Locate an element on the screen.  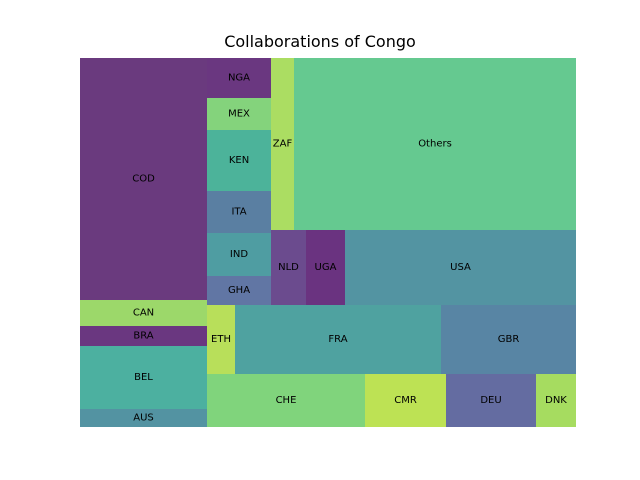
treemap-label-can: CAN is located at coordinates (143, 313).